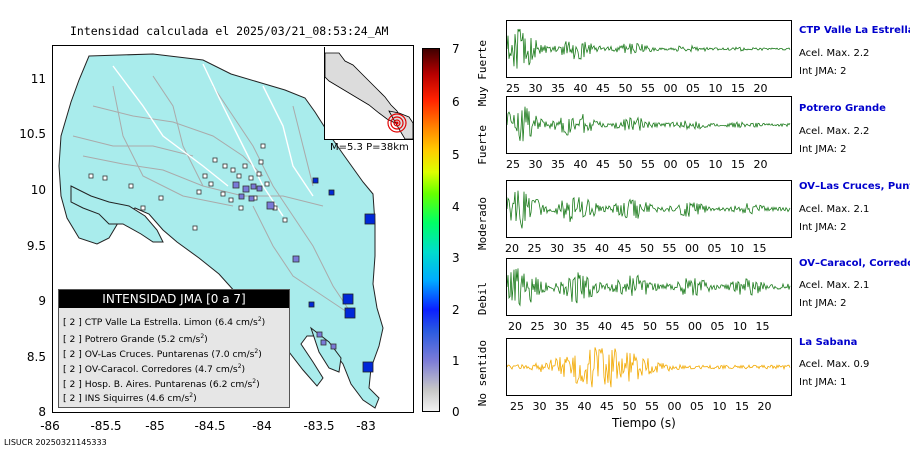  Describe the element at coordinates (456, 412) in the screenshot. I see `scale-number: 0` at that location.